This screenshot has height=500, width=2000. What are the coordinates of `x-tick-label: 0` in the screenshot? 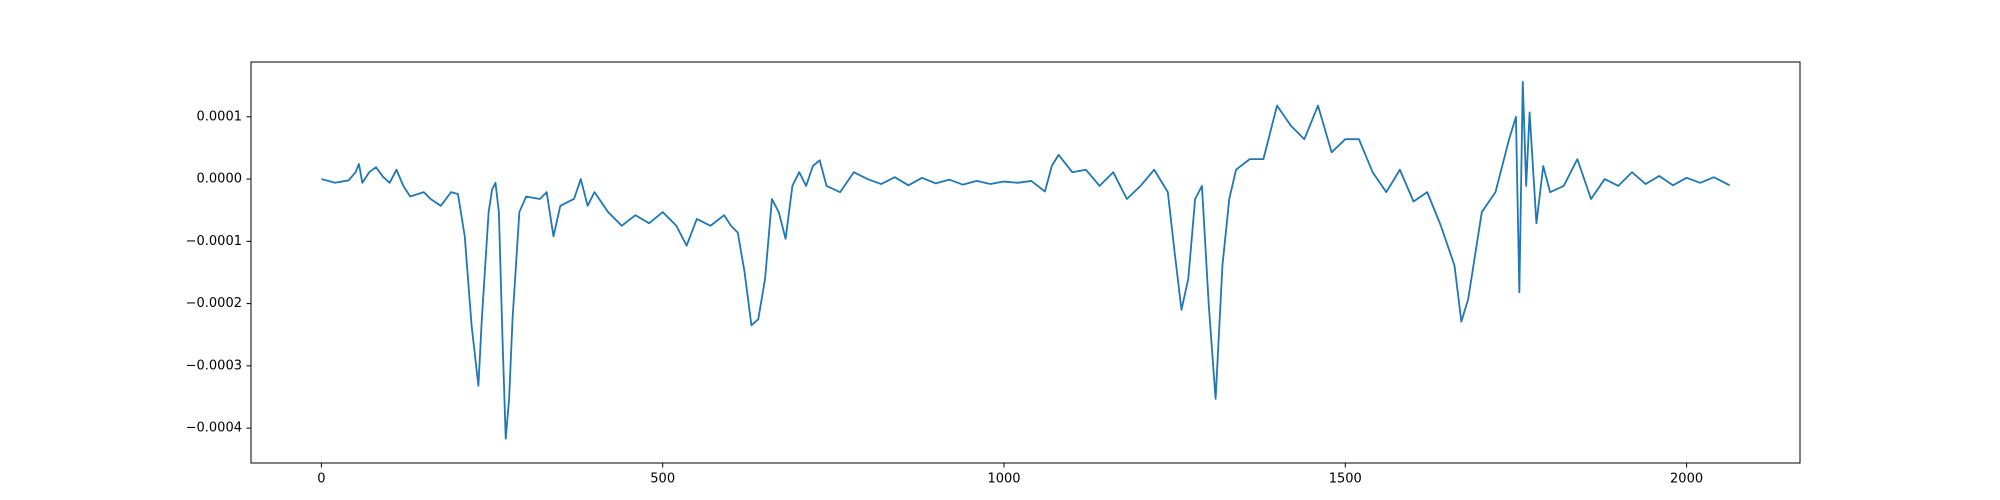 It's located at (321, 479).